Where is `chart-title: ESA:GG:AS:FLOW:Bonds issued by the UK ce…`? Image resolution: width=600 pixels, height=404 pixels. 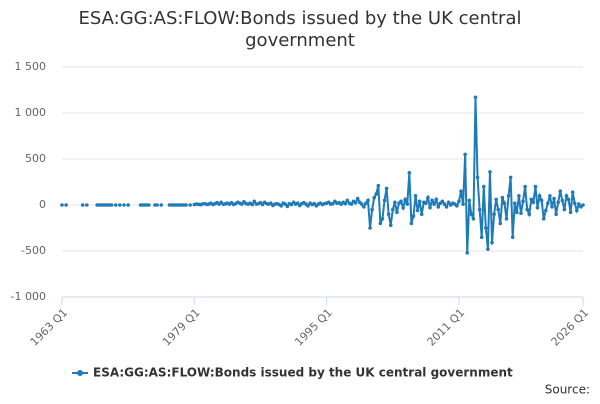
chart-title: ESA:GG:AS:FLOW:Bonds issued by the UK ce… is located at coordinates (300, 29).